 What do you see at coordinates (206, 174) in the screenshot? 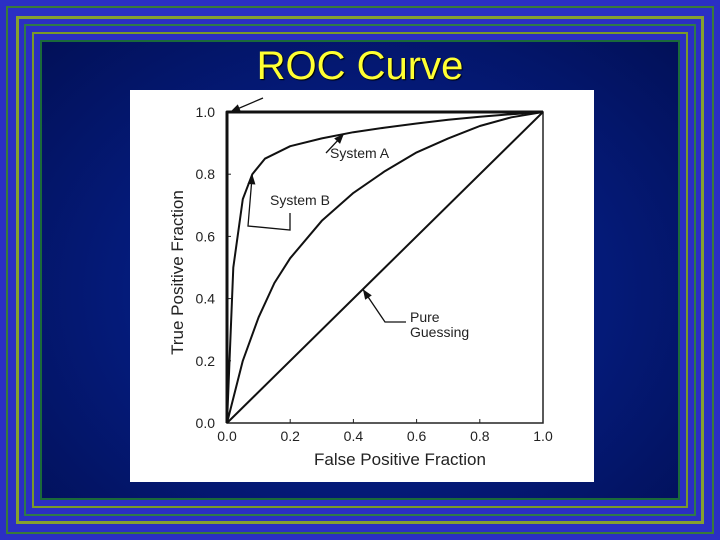
I see `y-tick-label: 0.8` at bounding box center [206, 174].